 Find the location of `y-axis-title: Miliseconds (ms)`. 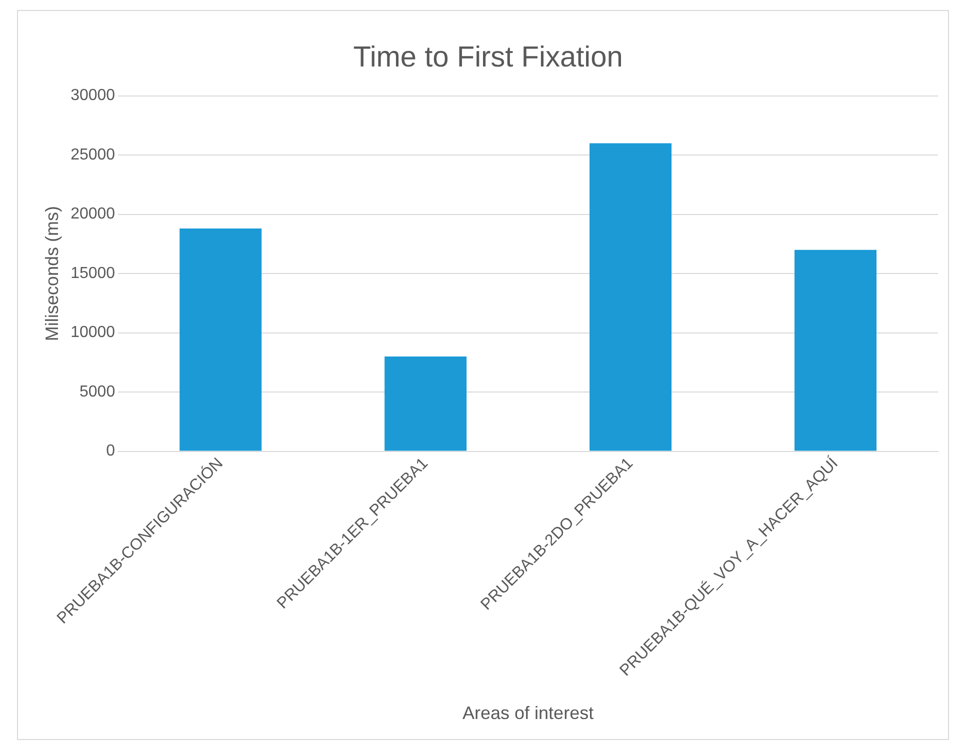

y-axis-title: Miliseconds (ms) is located at coordinates (52, 274).